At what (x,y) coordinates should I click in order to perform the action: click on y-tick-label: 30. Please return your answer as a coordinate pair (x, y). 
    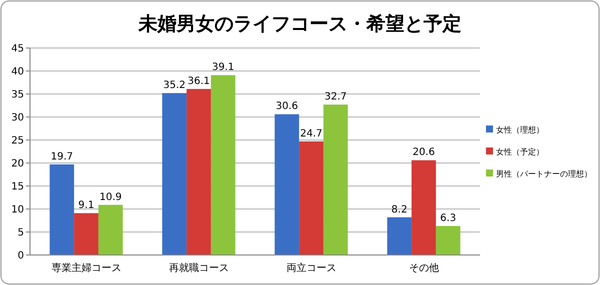
    Looking at the image, I should click on (17, 118).